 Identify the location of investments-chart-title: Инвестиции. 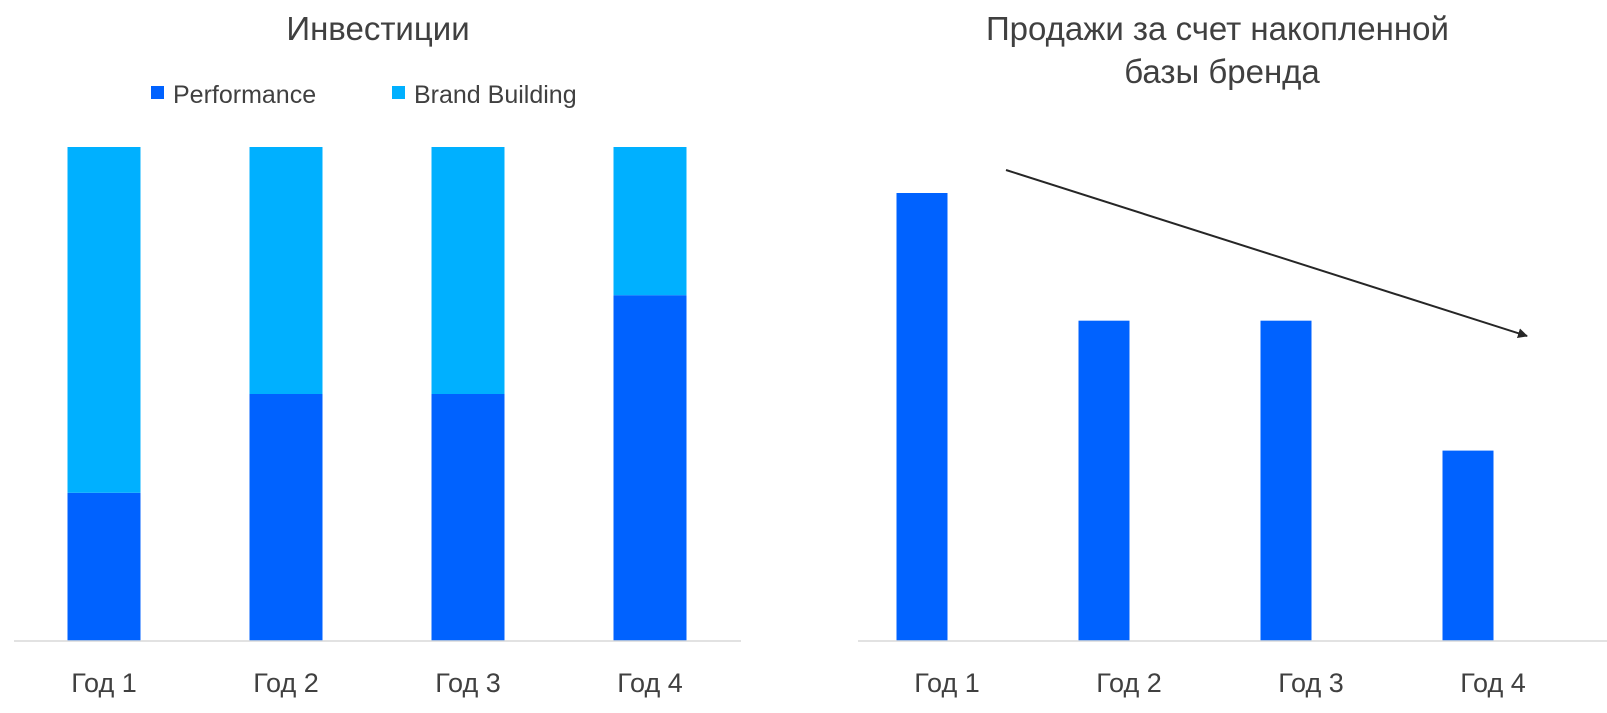
(377, 28).